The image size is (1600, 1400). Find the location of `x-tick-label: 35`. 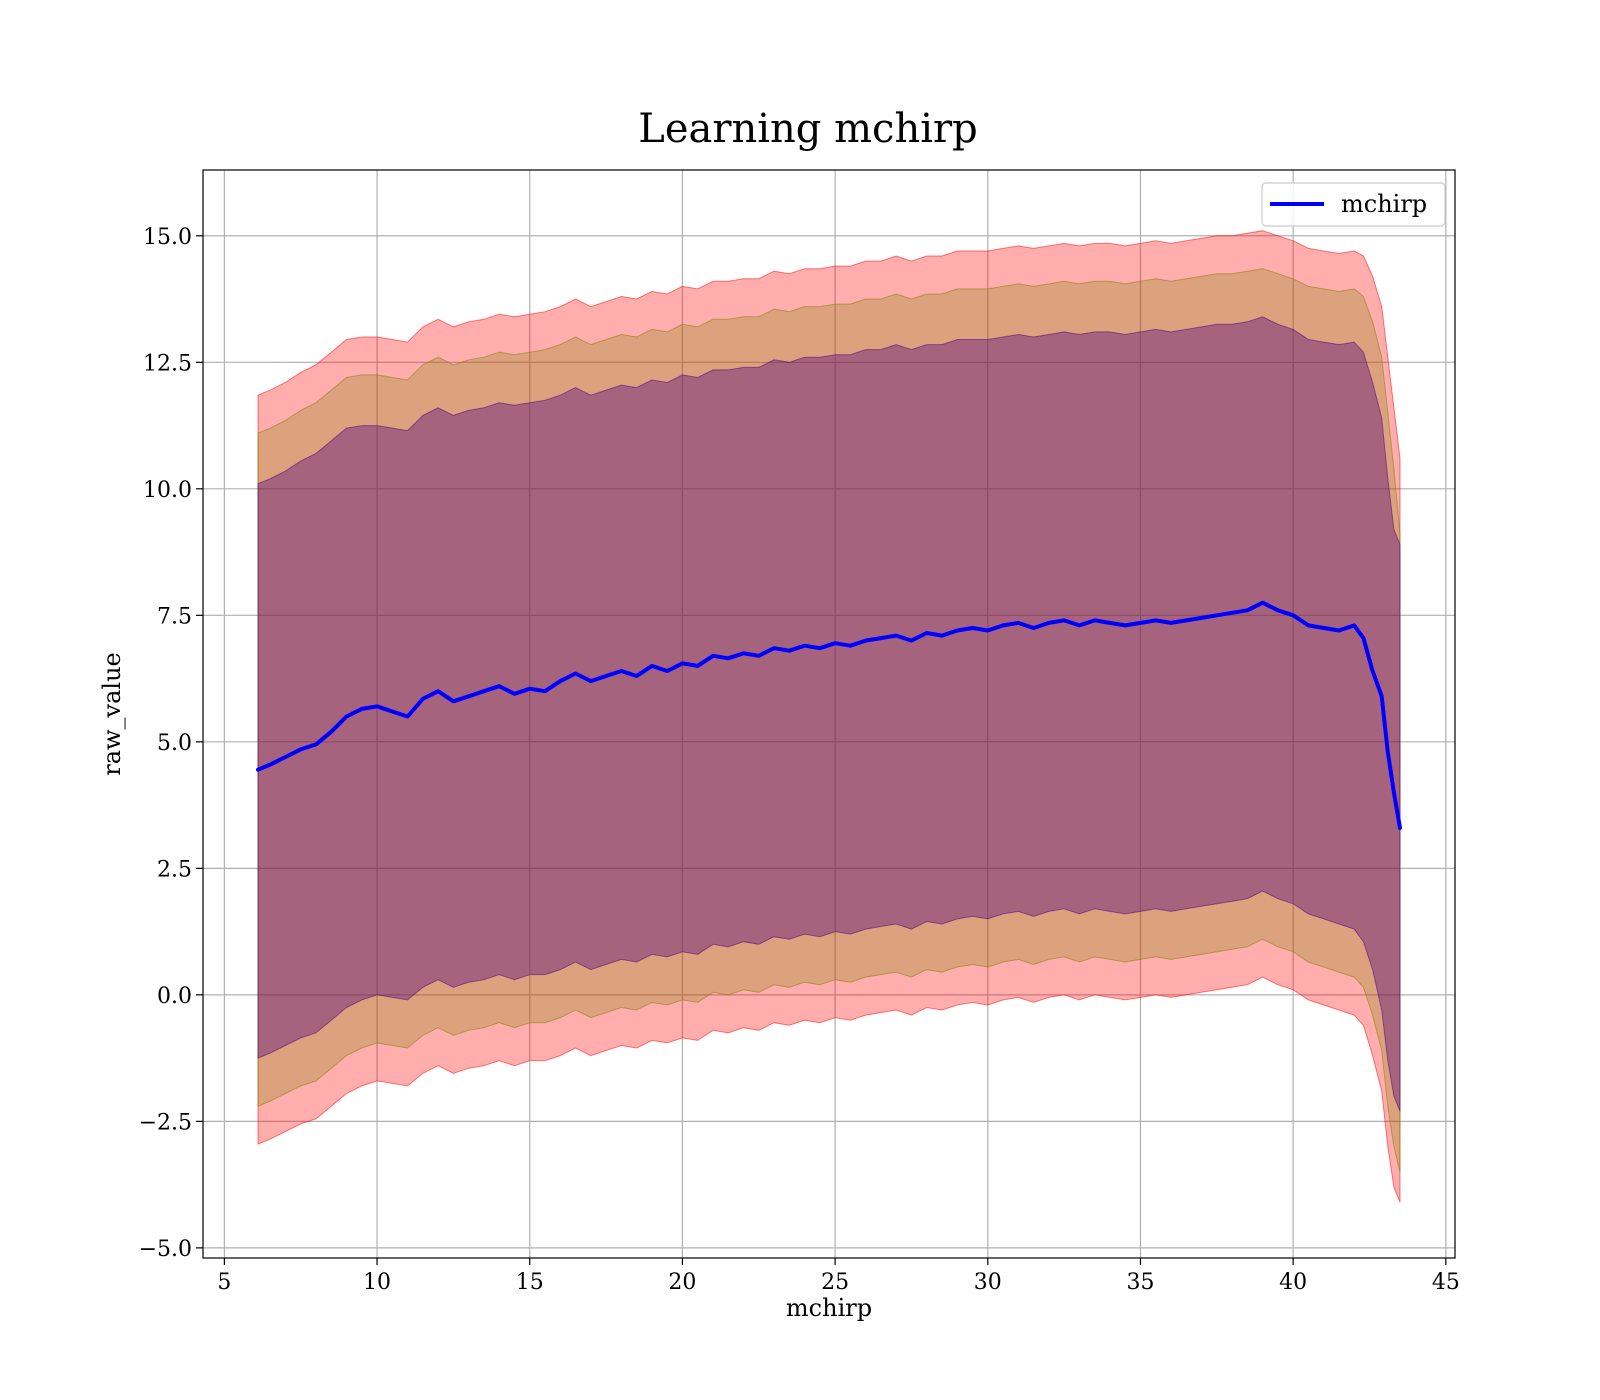

x-tick-label: 35 is located at coordinates (1140, 1282).